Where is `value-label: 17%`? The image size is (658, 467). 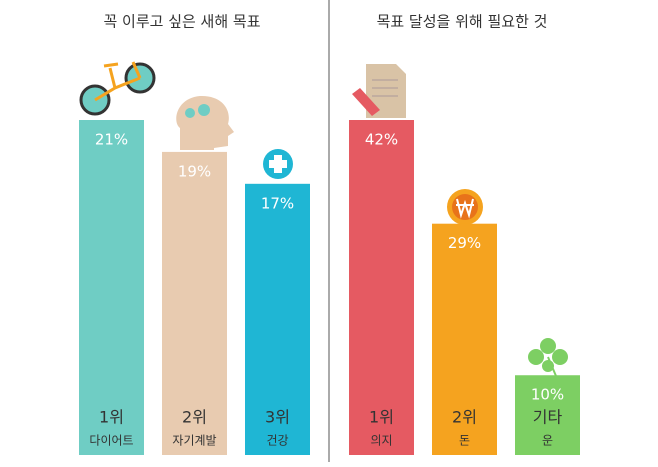
value-label: 17% is located at coordinates (277, 203).